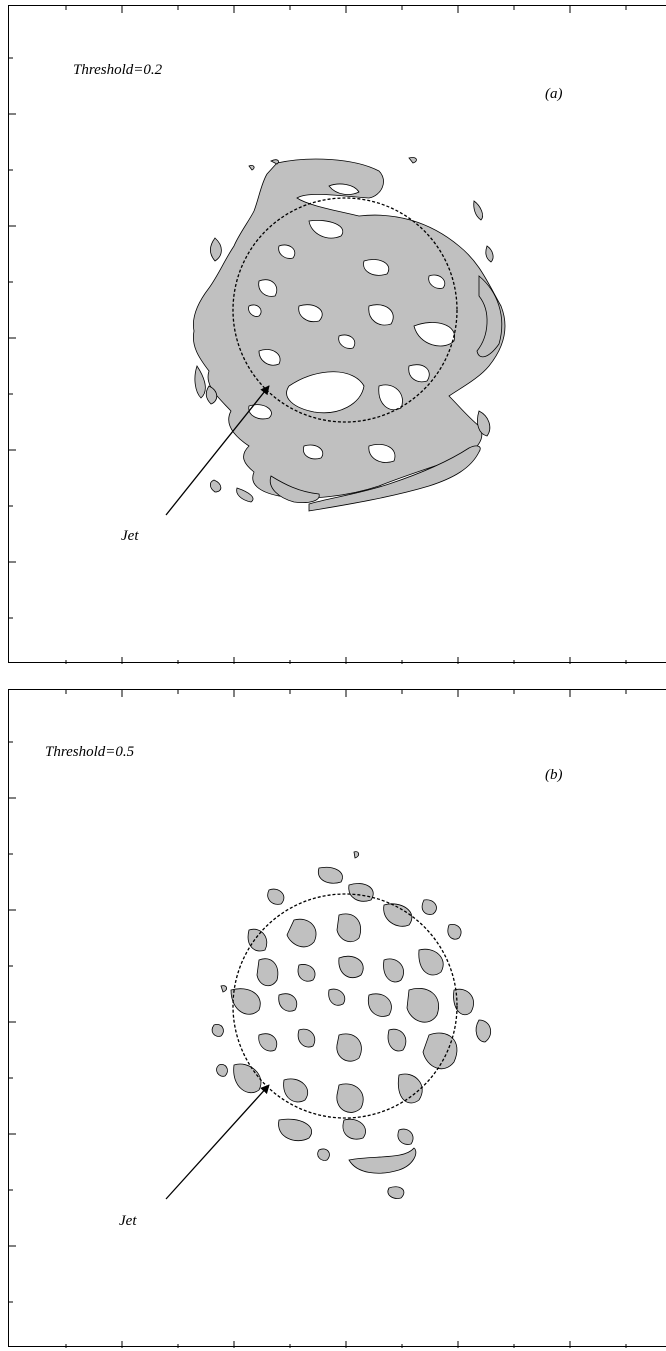  Describe the element at coordinates (128, 1221) in the screenshot. I see `jet-label-b: Jet` at that location.